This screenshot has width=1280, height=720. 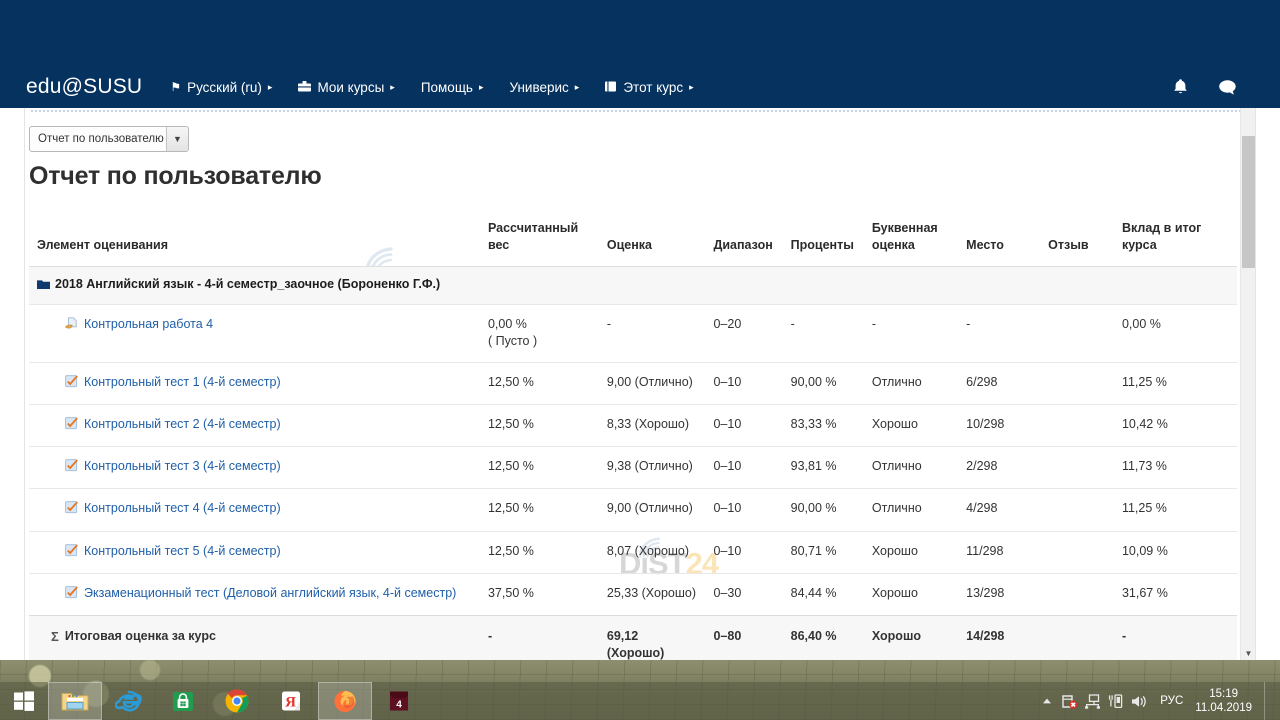 What do you see at coordinates (652, 637) in the screenshot?
I see `total-grade-cell: 69,12 (Хорошо)` at bounding box center [652, 637].